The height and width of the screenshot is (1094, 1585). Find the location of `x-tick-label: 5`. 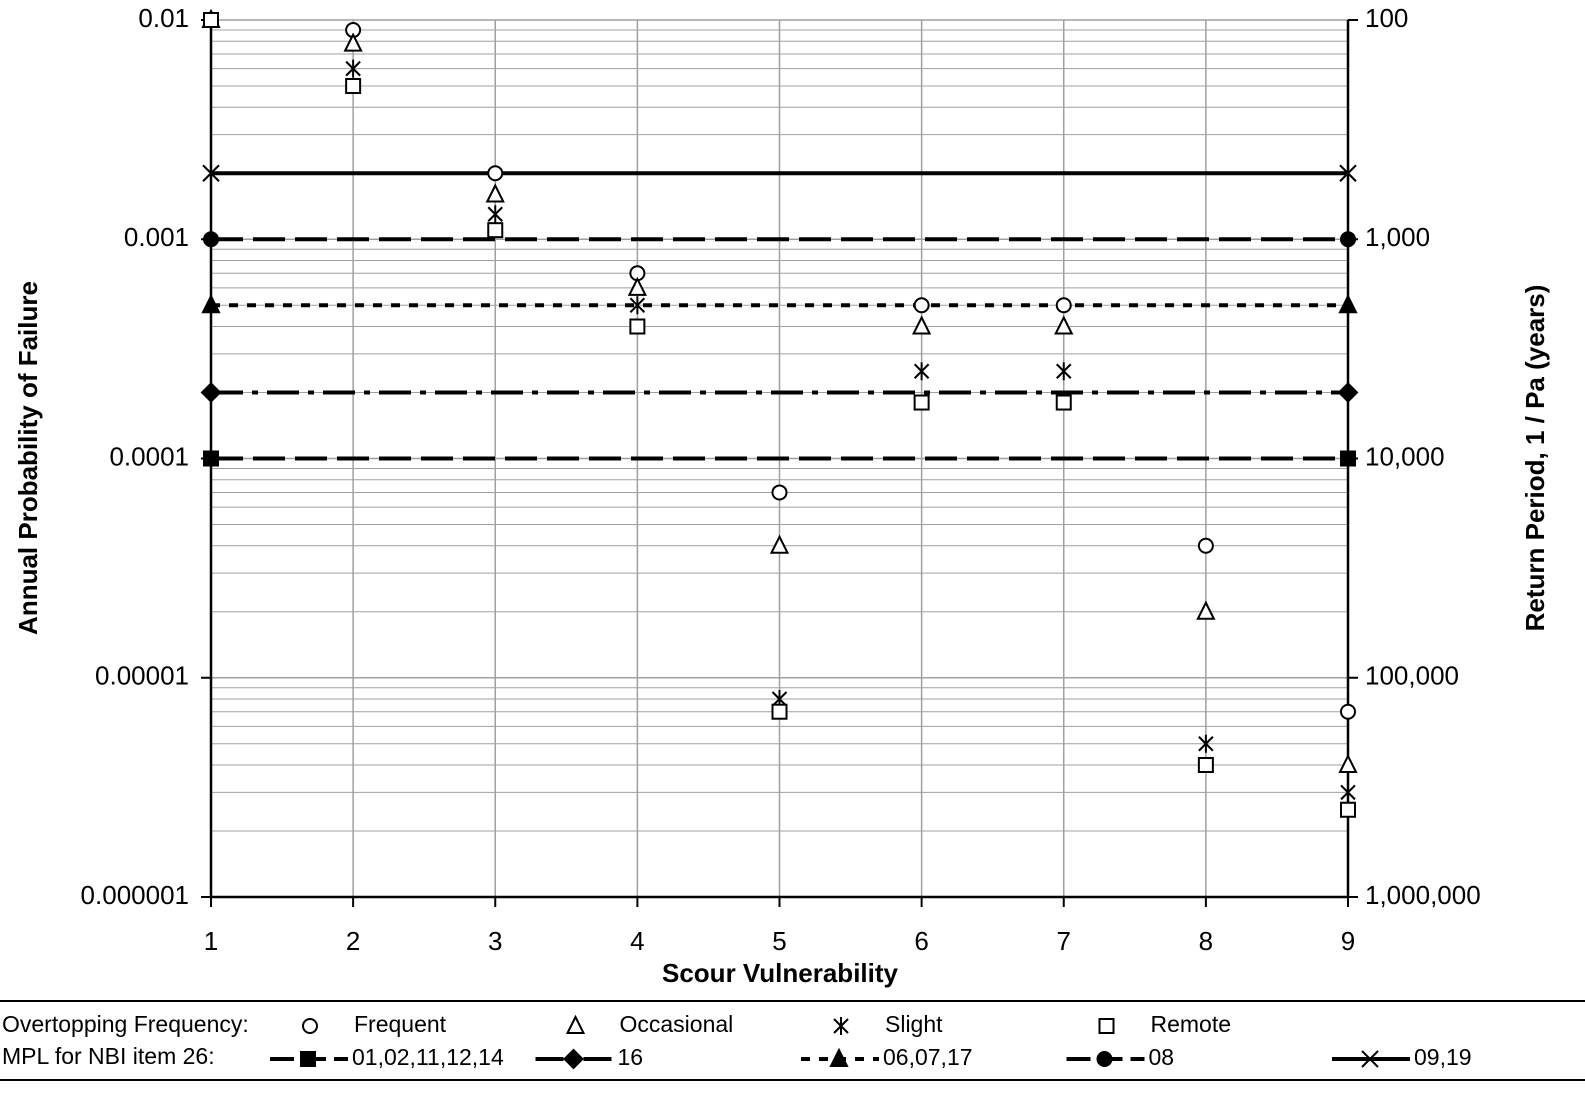

x-tick-label: 5 is located at coordinates (779, 941).